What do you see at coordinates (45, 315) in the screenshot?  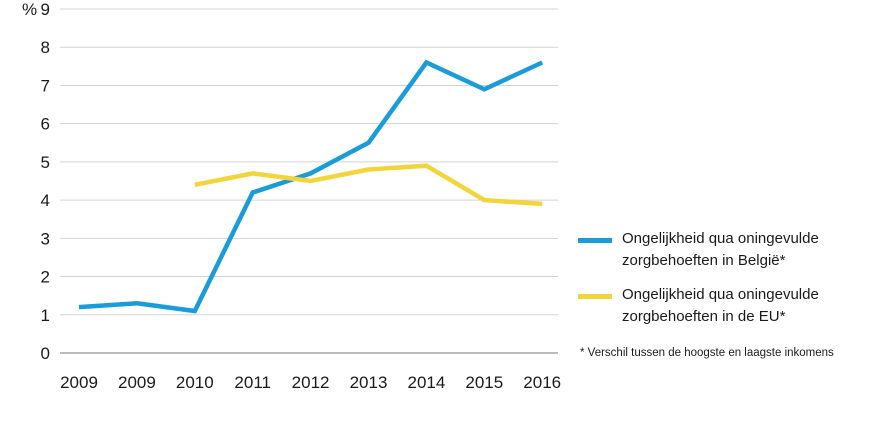 I see `y-tick-label: 1` at bounding box center [45, 315].